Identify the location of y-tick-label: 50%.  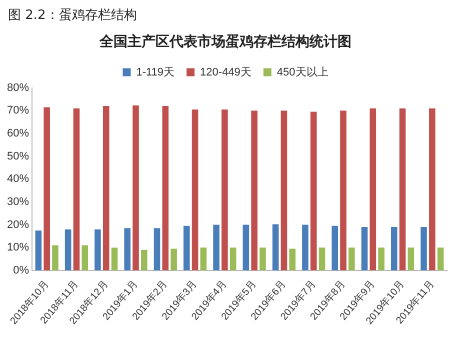
(18, 156).